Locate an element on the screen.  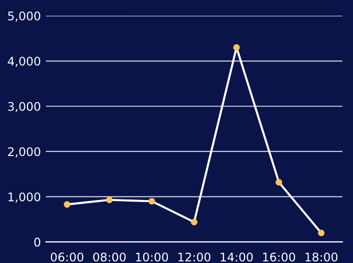
y-tick-label: 5,000 is located at coordinates (24, 17).